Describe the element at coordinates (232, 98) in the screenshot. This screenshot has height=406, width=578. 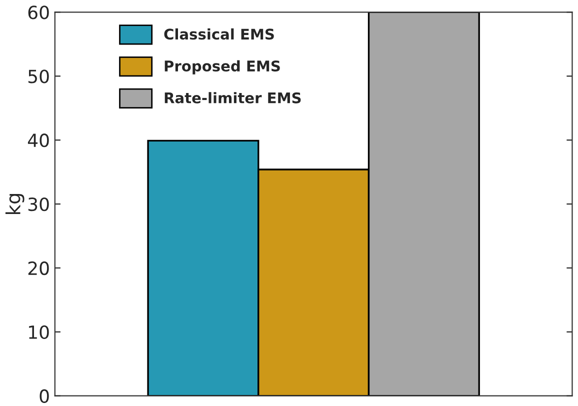
I see `legend-label: Rate-limiter EMS` at that location.